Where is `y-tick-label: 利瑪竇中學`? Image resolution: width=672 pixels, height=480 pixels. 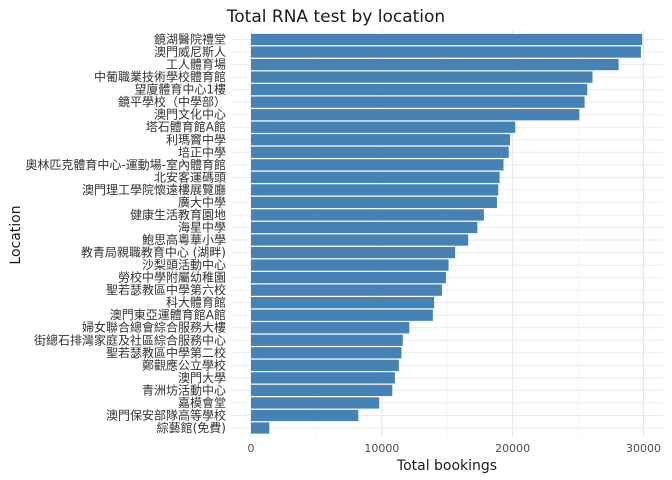 y-tick-label: 利瑪竇中學 is located at coordinates (196, 139).